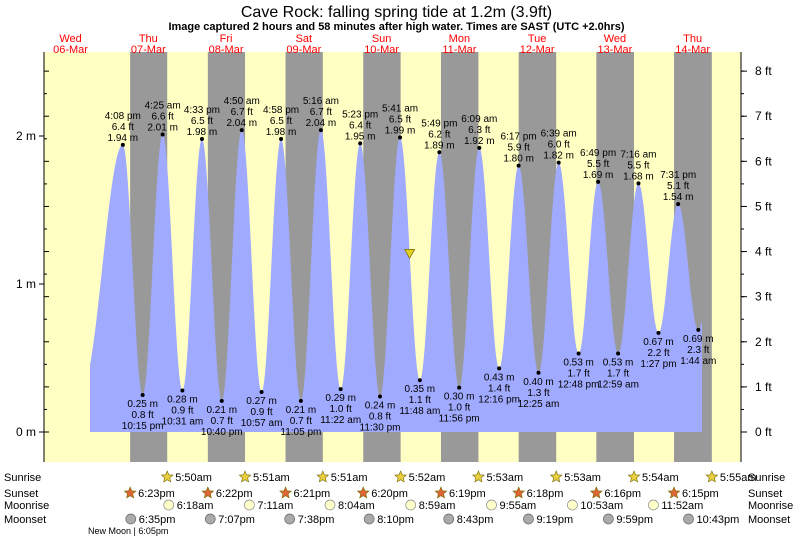 This screenshot has height=539, width=793. Describe the element at coordinates (467, 494) in the screenshot. I see `sunset-time: 6:19pm` at that location.